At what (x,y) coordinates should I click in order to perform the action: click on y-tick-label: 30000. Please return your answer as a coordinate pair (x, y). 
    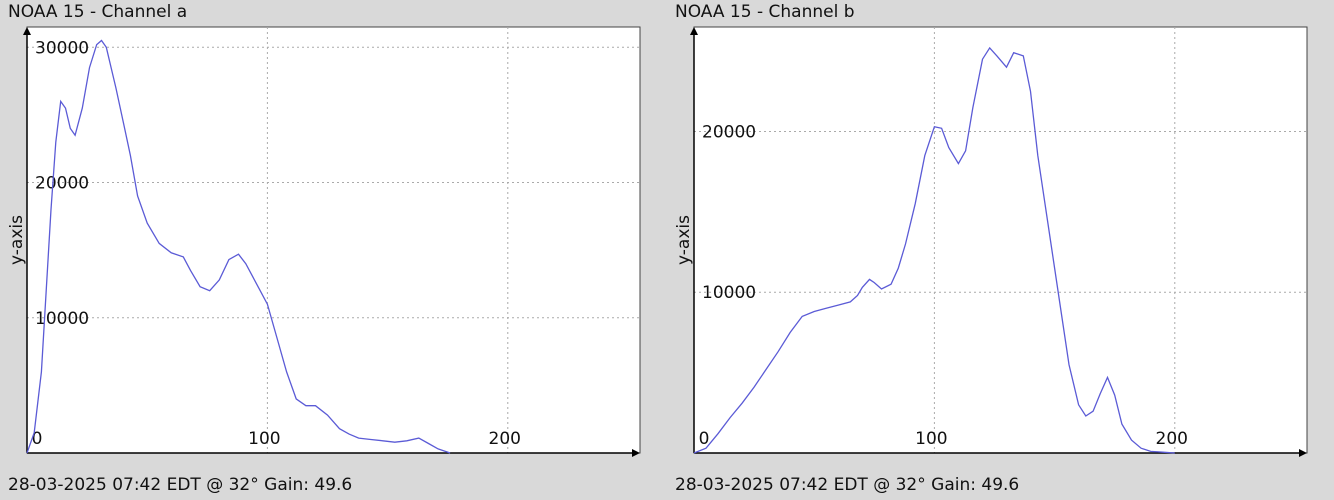
    Looking at the image, I should click on (62, 48).